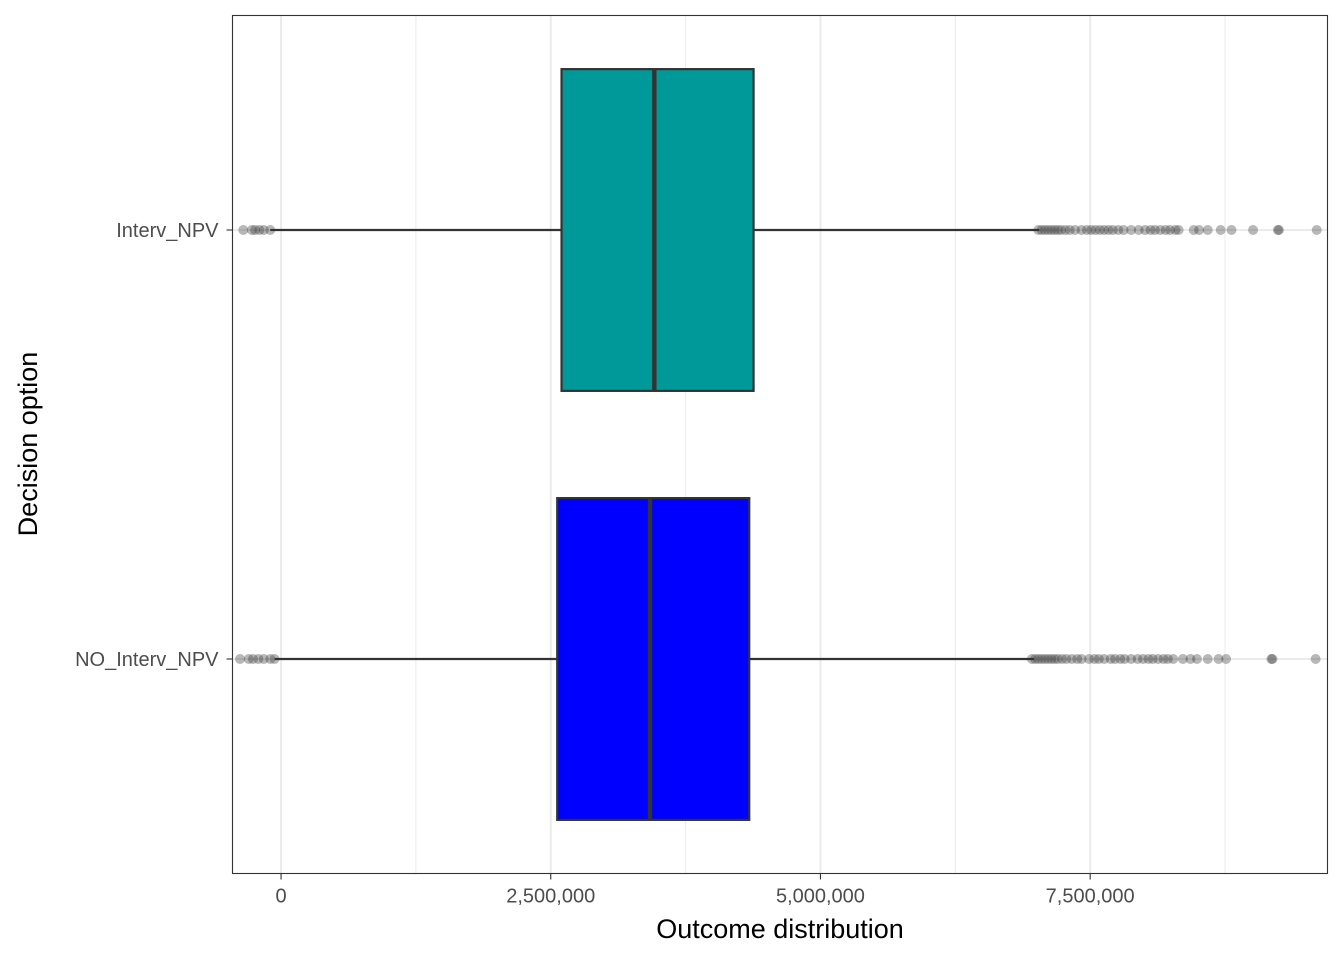 The height and width of the screenshot is (960, 1344). Describe the element at coordinates (820, 897) in the screenshot. I see `x-tick-label: 5,000,000` at that location.